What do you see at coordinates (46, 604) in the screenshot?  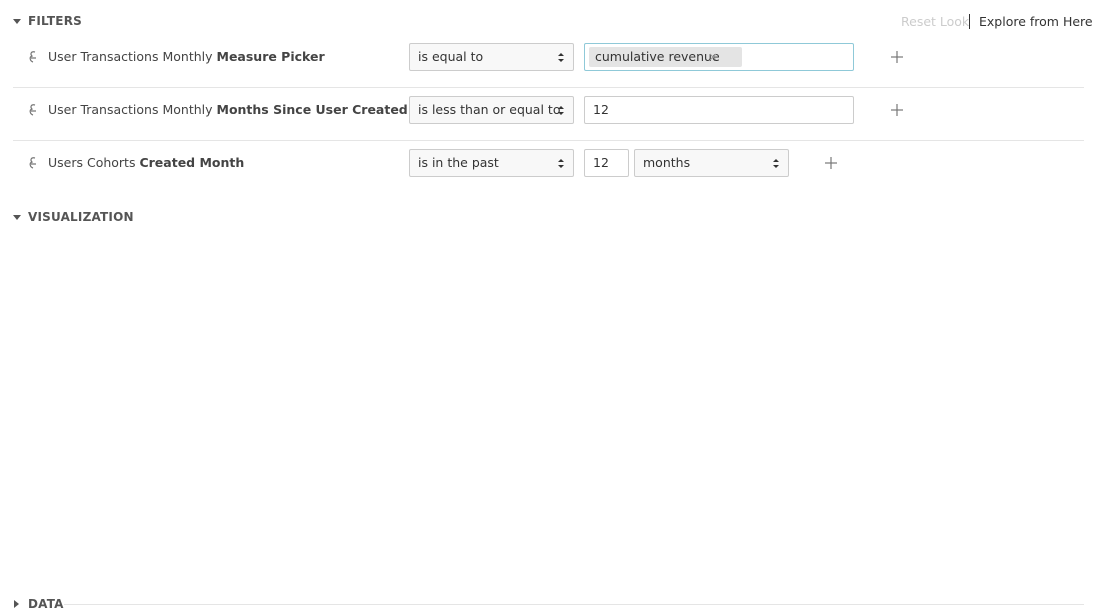 I see `data-header: DATA` at bounding box center [46, 604].